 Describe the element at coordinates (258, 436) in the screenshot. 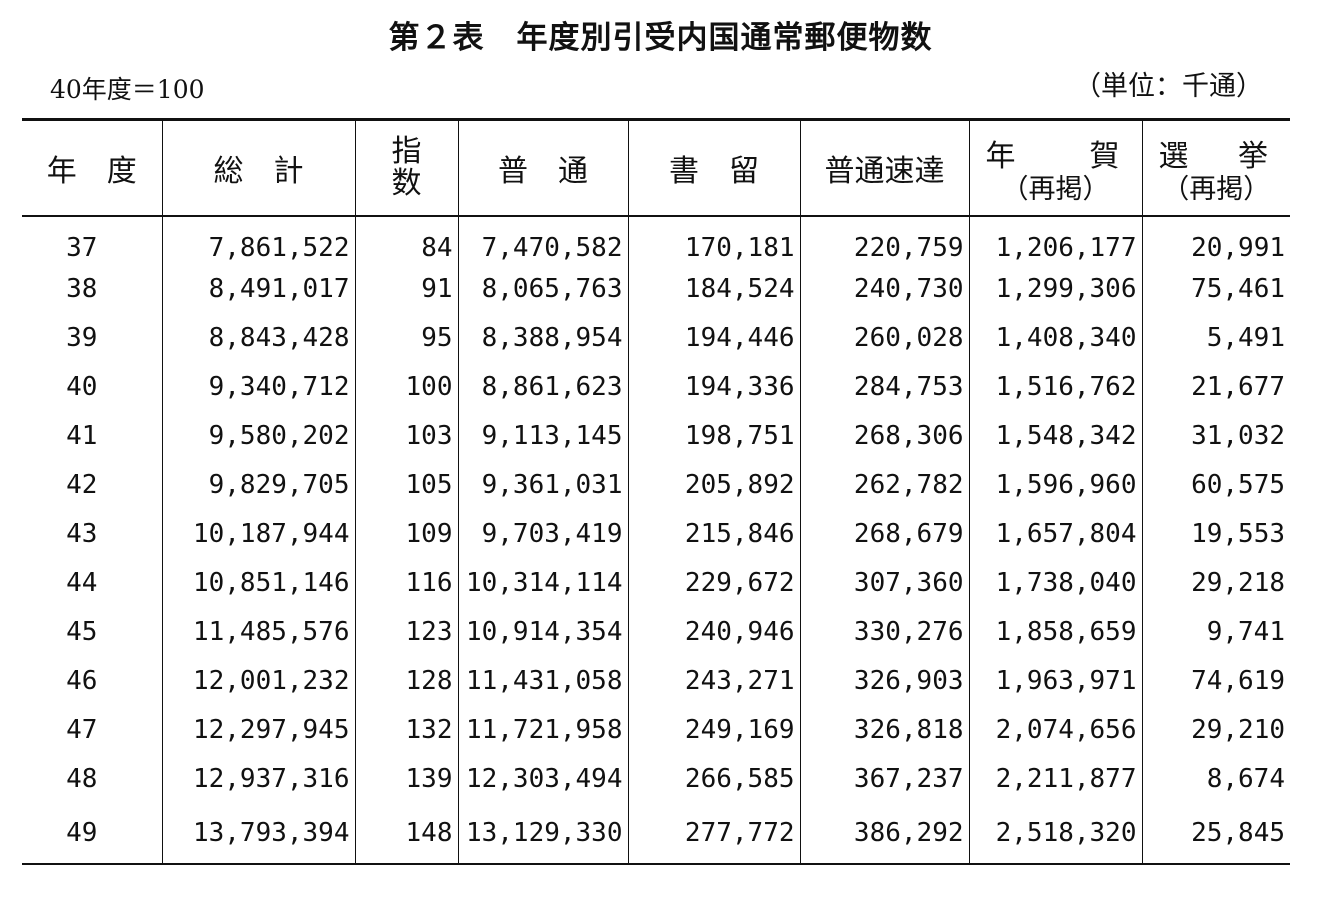

I see `cell-total: 9,580,202` at that location.